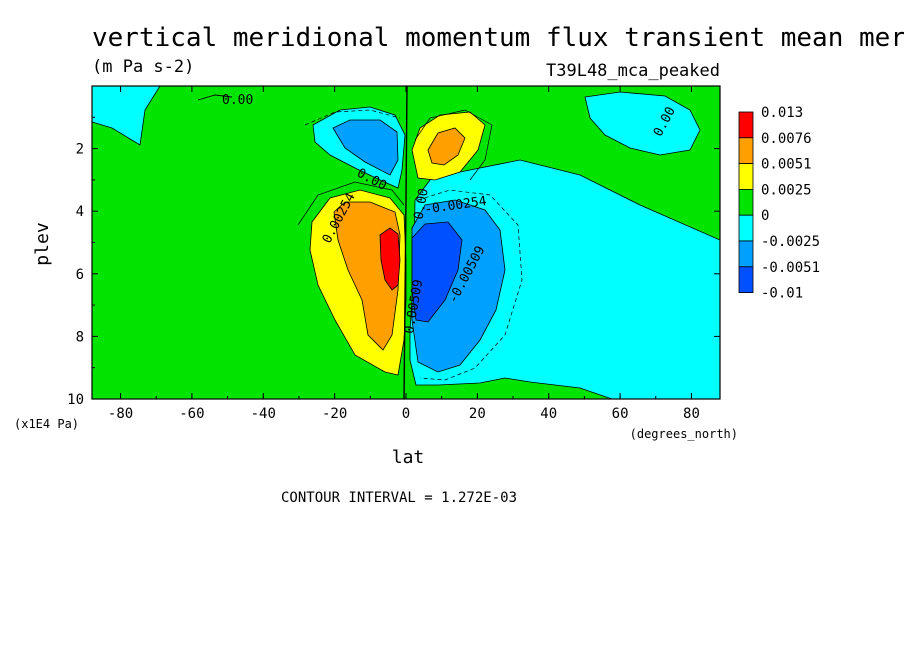 This screenshot has width=904, height=654. What do you see at coordinates (408, 457) in the screenshot?
I see `x-axis-label: lat` at bounding box center [408, 457].